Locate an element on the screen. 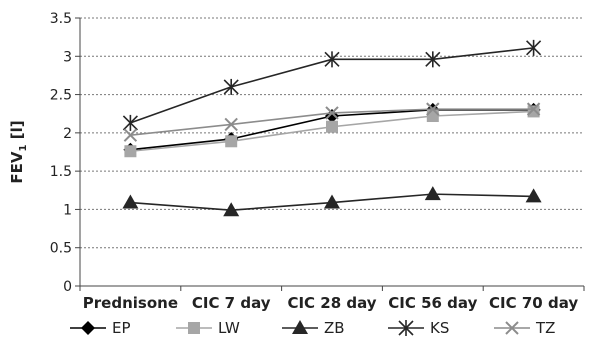  legend-label: KS is located at coordinates (439, 328).